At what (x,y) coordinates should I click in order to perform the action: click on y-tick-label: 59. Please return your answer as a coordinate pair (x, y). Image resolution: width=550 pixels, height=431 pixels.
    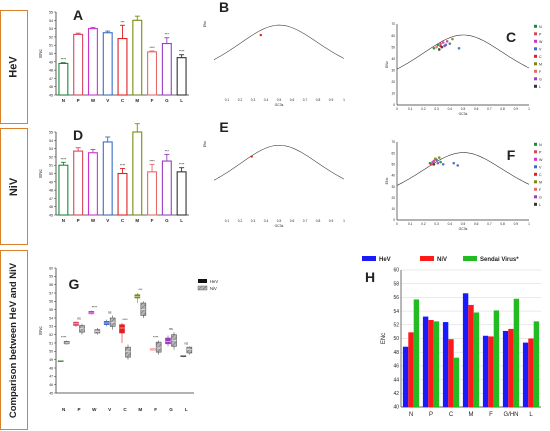
    Looking at the image, I should click on (51, 277).